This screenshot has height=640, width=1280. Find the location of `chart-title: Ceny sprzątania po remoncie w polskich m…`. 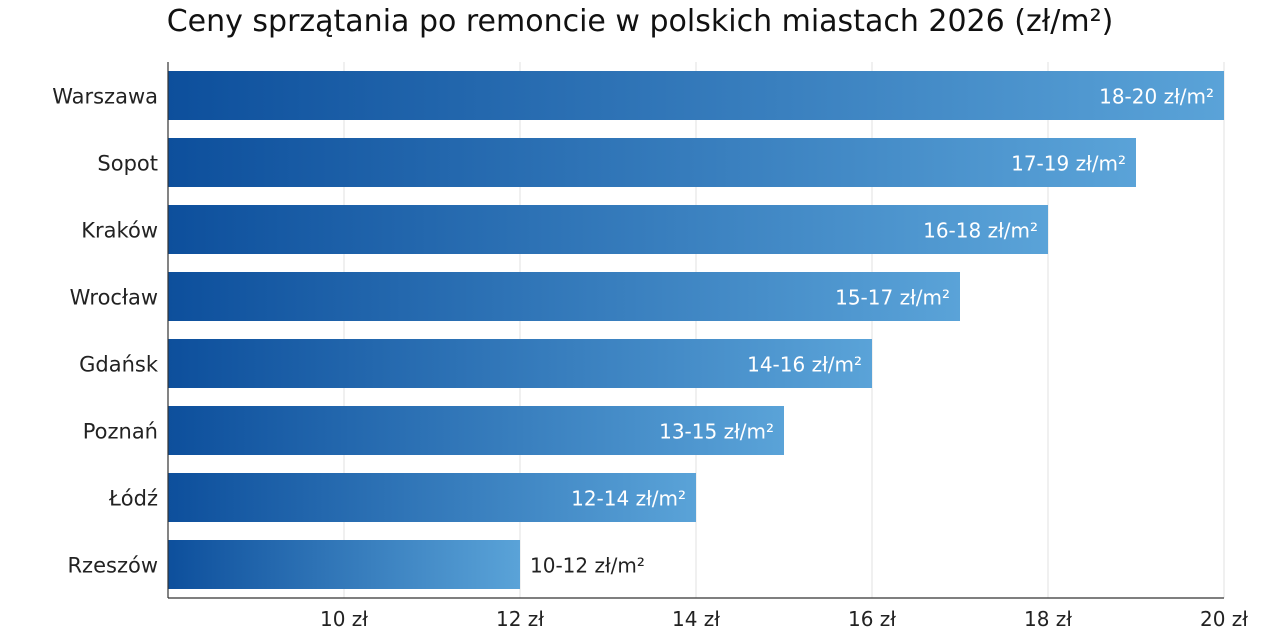

chart-title: Ceny sprzątania po remoncie w polskich m… is located at coordinates (640, 21).